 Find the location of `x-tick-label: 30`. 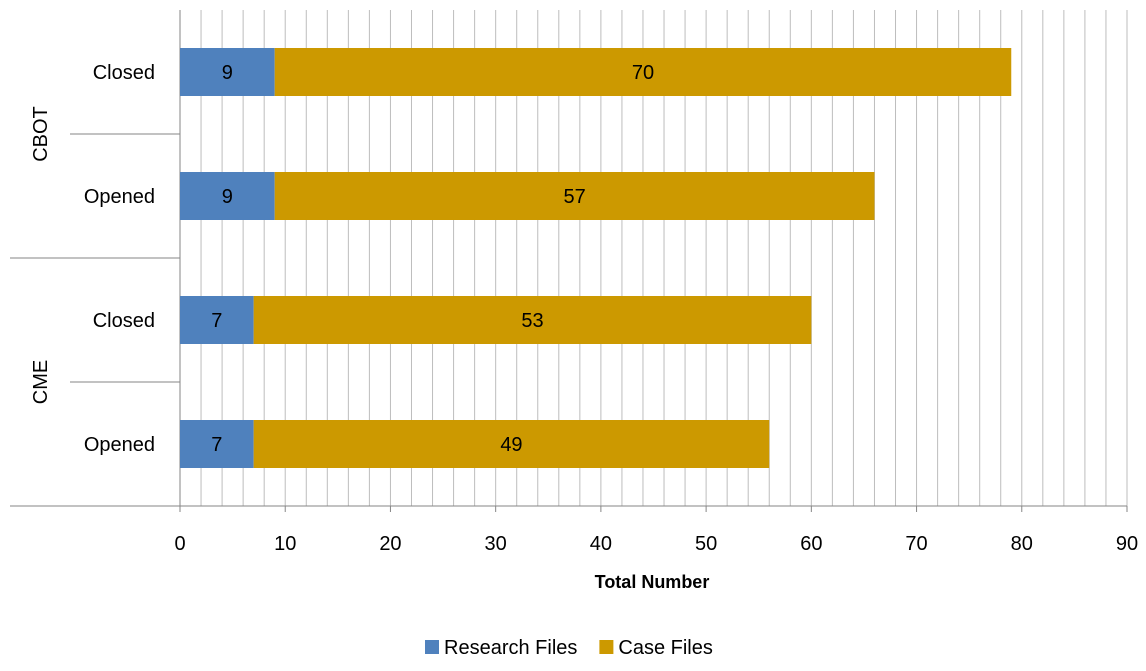

x-tick-label: 30 is located at coordinates (496, 544).